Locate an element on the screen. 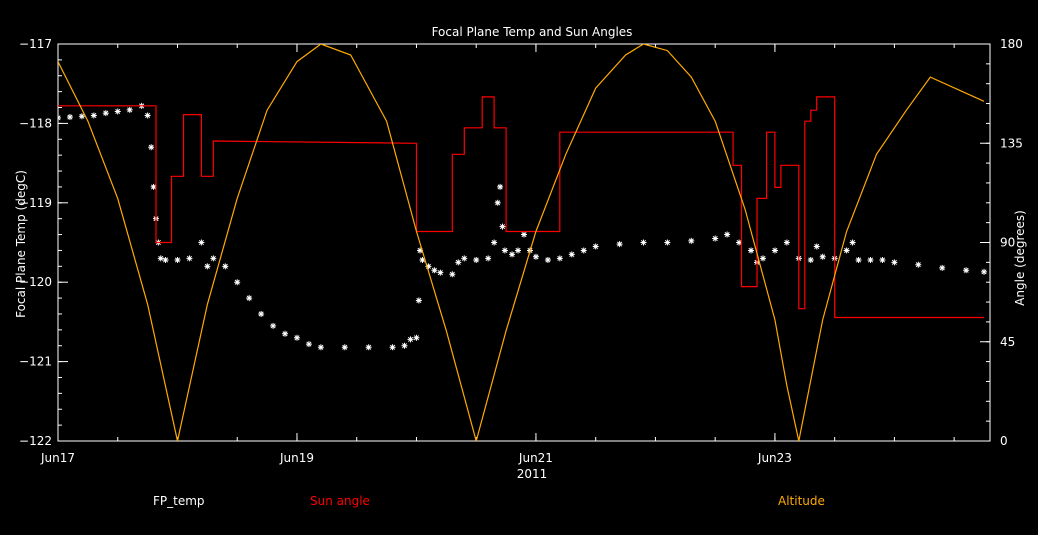 This screenshot has width=1038, height=535. y2-tick-label: 90 is located at coordinates (1007, 243).